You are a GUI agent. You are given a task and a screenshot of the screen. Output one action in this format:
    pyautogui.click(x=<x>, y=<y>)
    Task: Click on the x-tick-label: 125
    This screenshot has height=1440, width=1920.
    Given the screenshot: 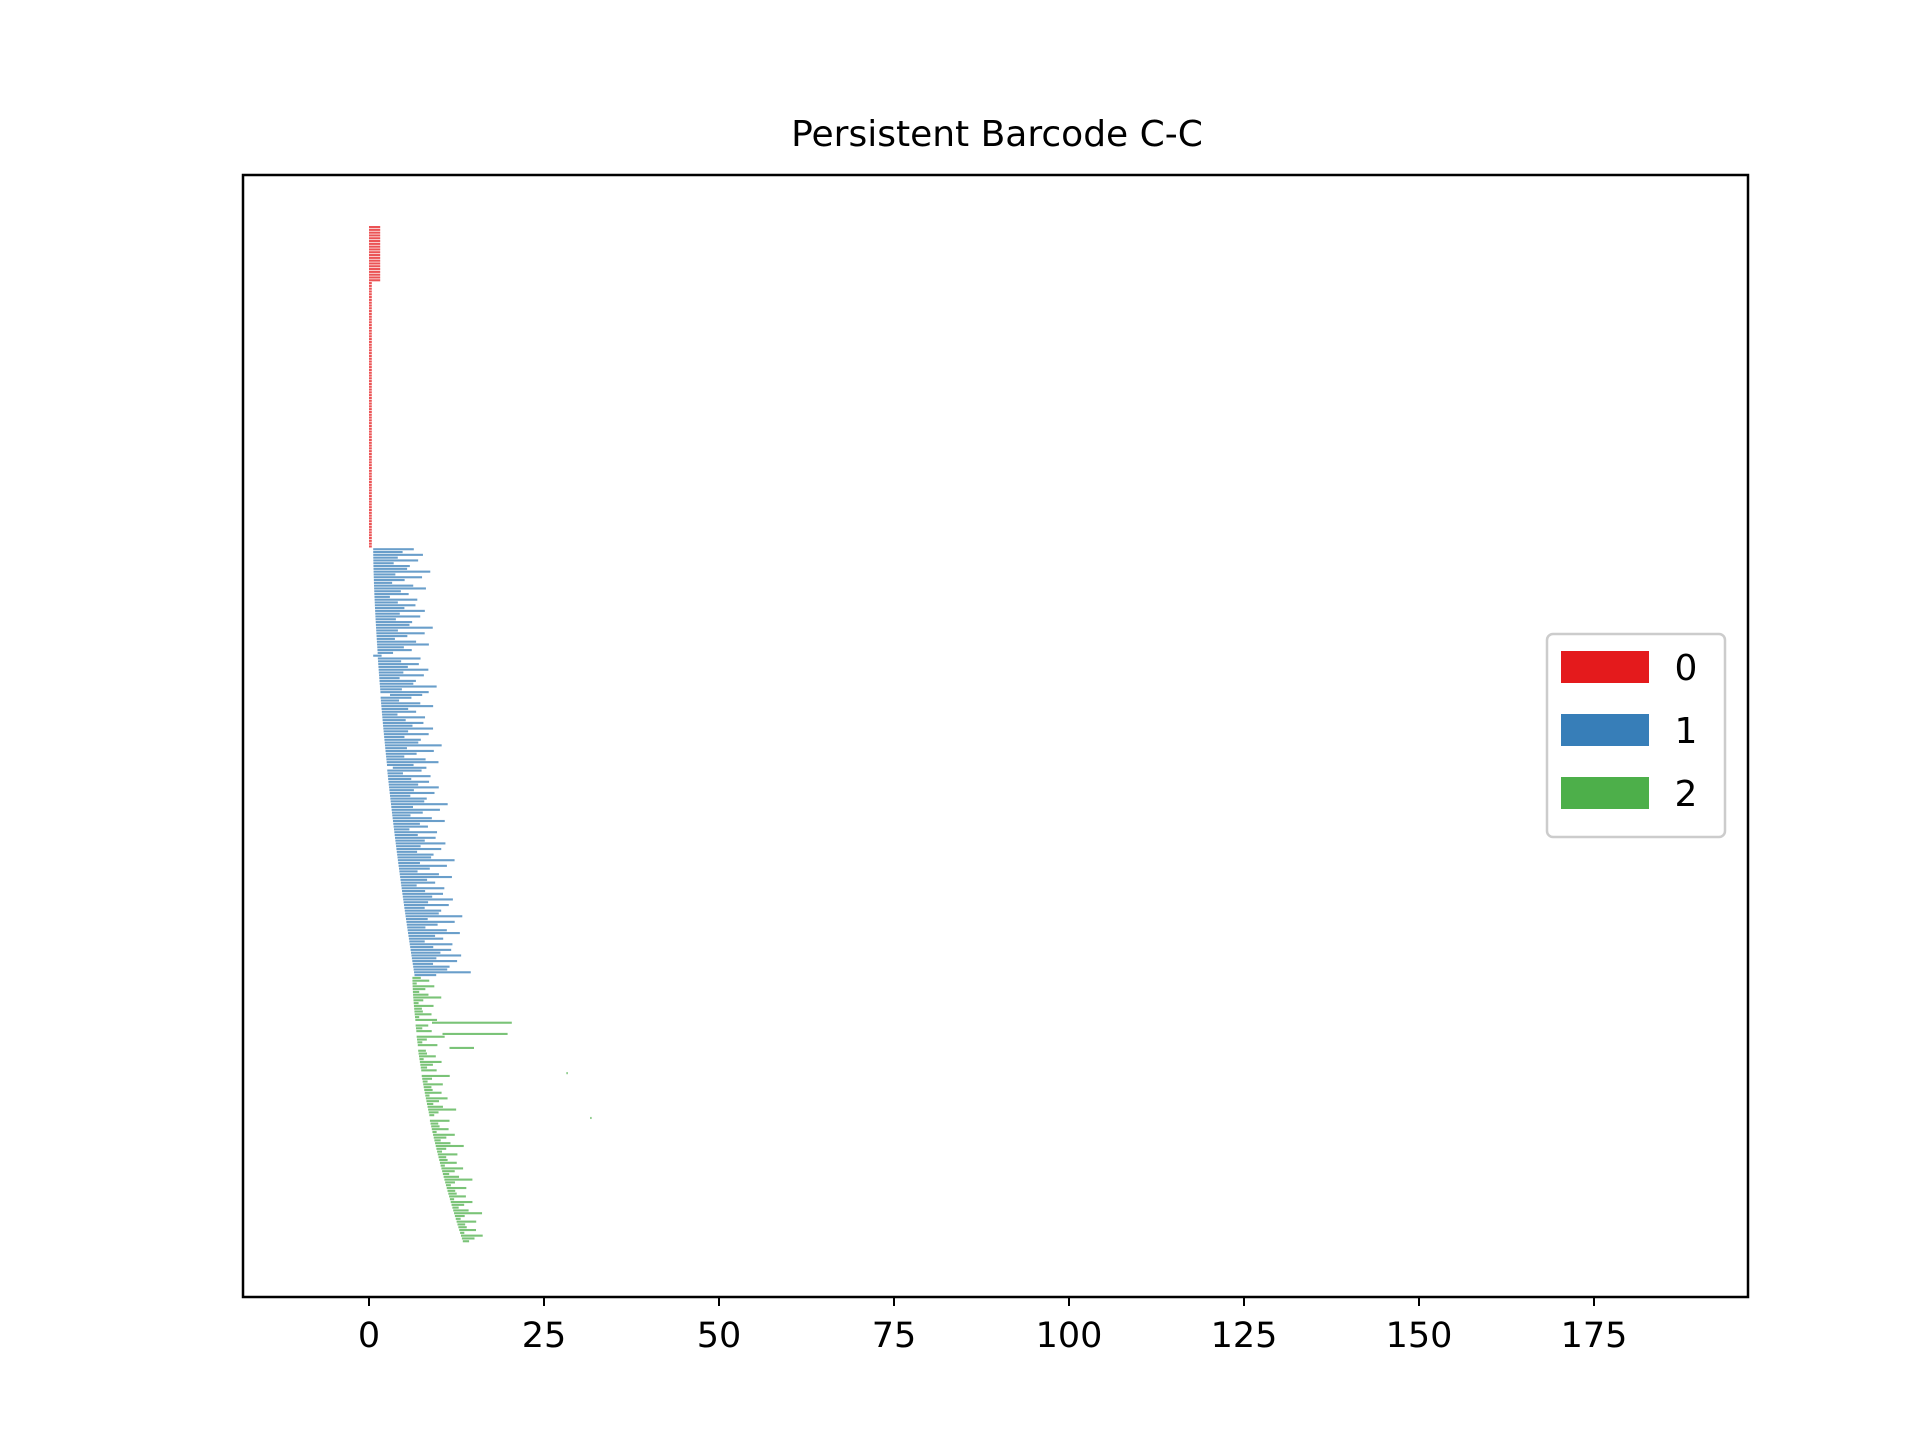 What is the action you would take?
    pyautogui.click(x=1244, y=1336)
    